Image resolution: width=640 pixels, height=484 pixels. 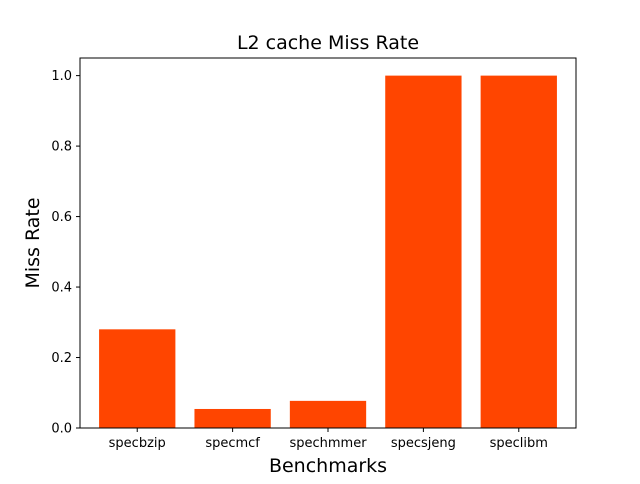 What do you see at coordinates (33, 242) in the screenshot?
I see `y-axis-label: Miss Rate` at bounding box center [33, 242].